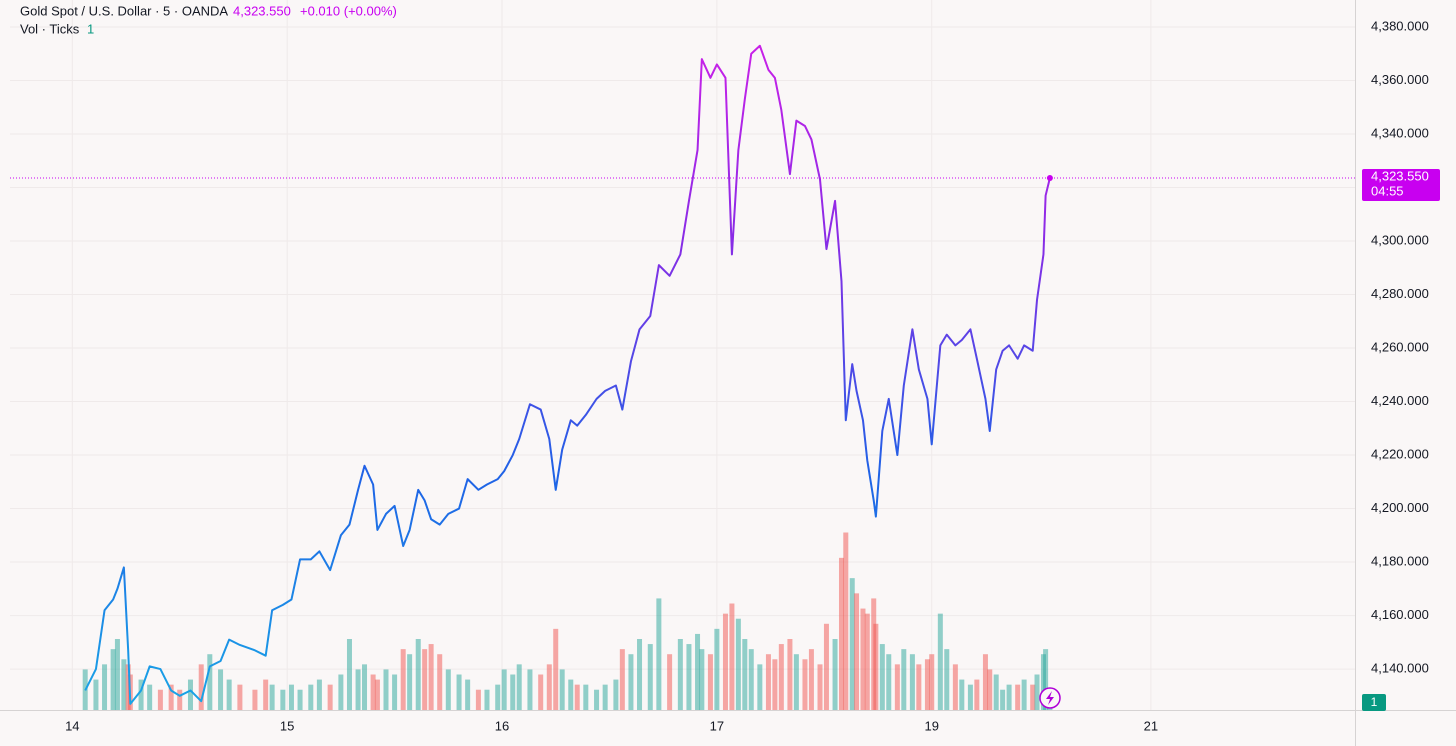 The image size is (1456, 746). Describe the element at coordinates (1387, 190) in the screenshot. I see `countdown: 04:55` at that location.